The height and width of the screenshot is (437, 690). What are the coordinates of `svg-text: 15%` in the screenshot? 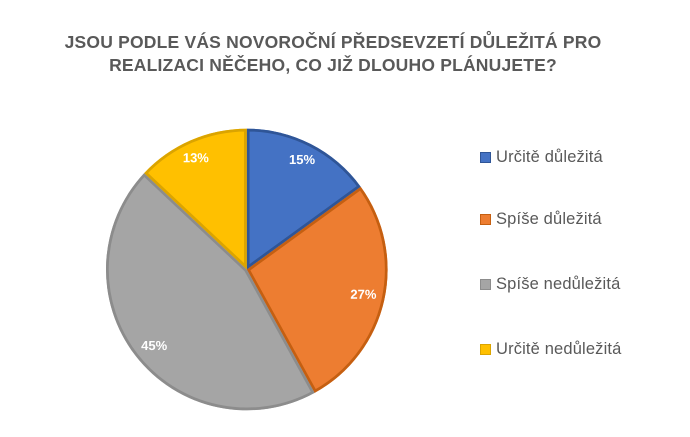 It's located at (302, 159).